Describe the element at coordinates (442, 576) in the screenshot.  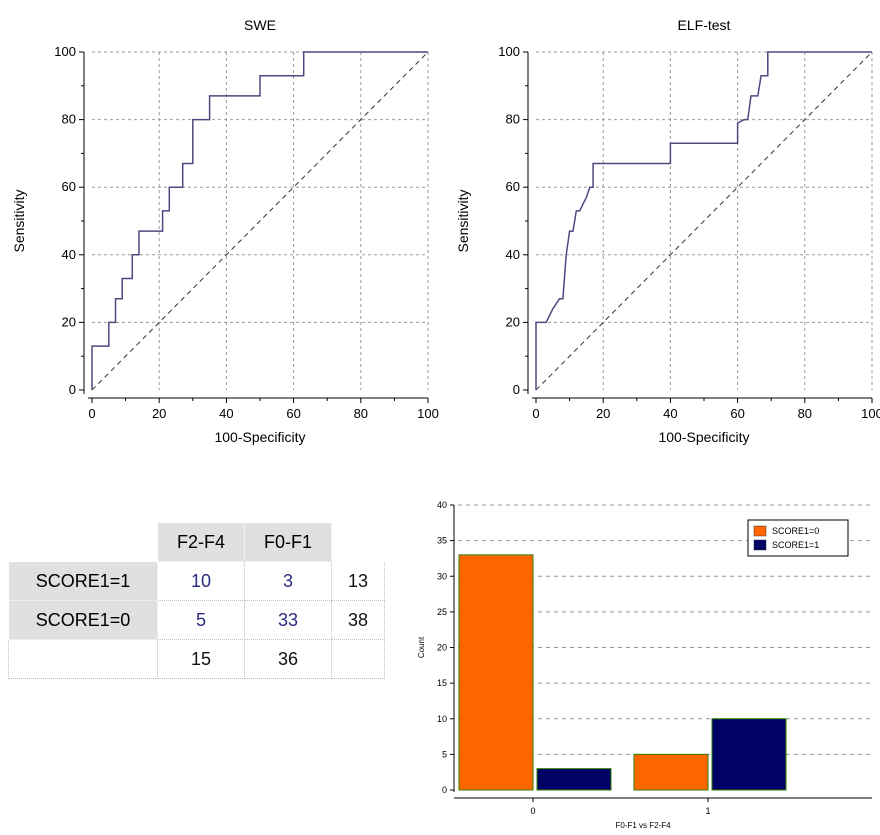
I see `y-tick-label: 30` at that location.